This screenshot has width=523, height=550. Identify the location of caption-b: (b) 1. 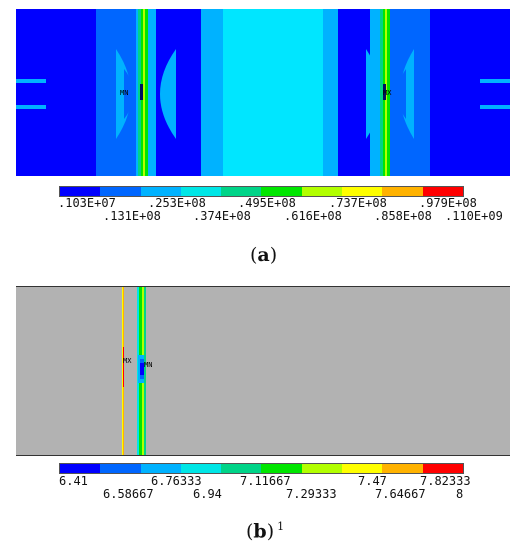
(265, 531).